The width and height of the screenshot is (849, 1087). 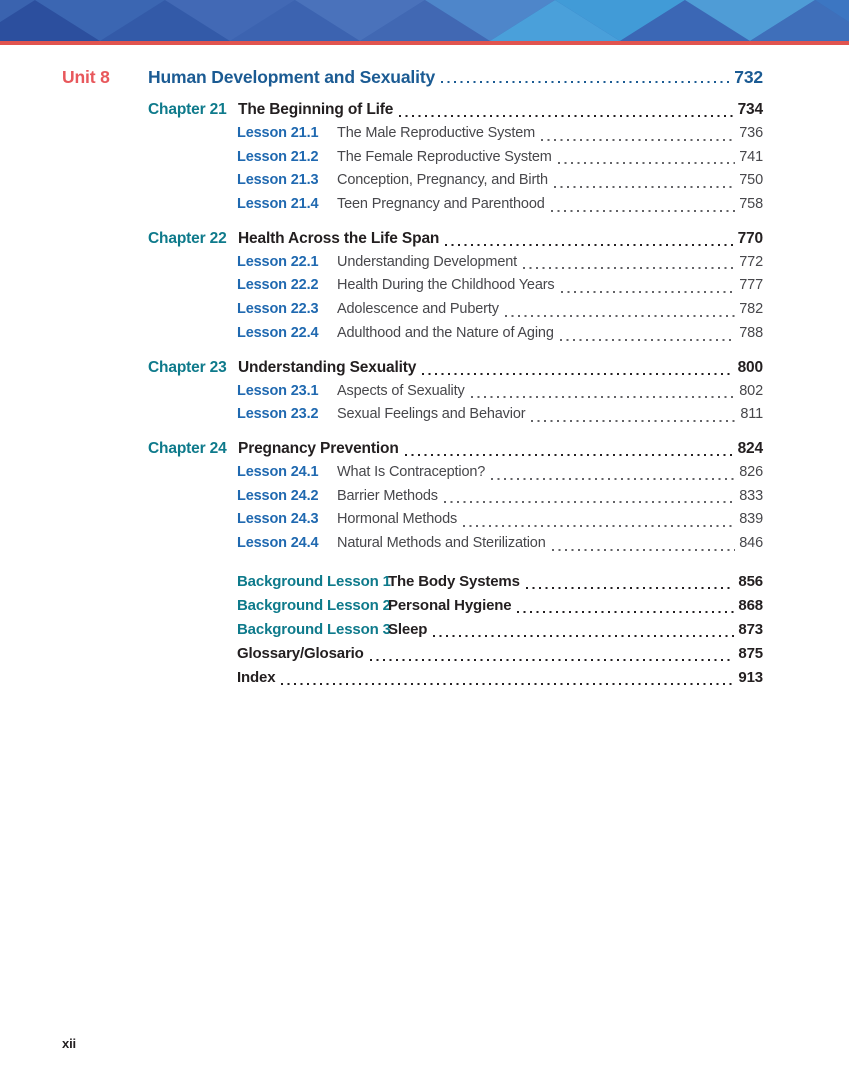 I want to click on lesson-label: Lesson 23.1, so click(x=278, y=390).